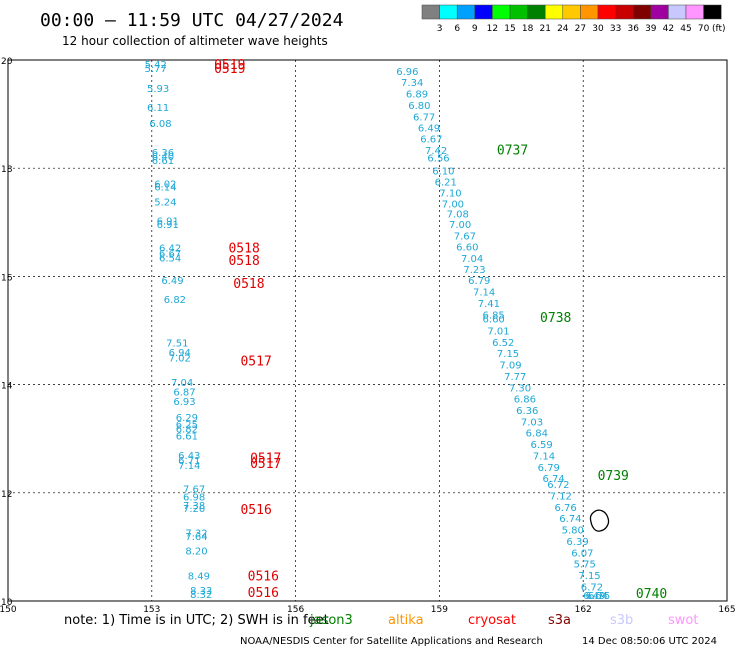 The height and width of the screenshot is (650, 740). I want to click on wave-height-label: 7.32, so click(196, 533).